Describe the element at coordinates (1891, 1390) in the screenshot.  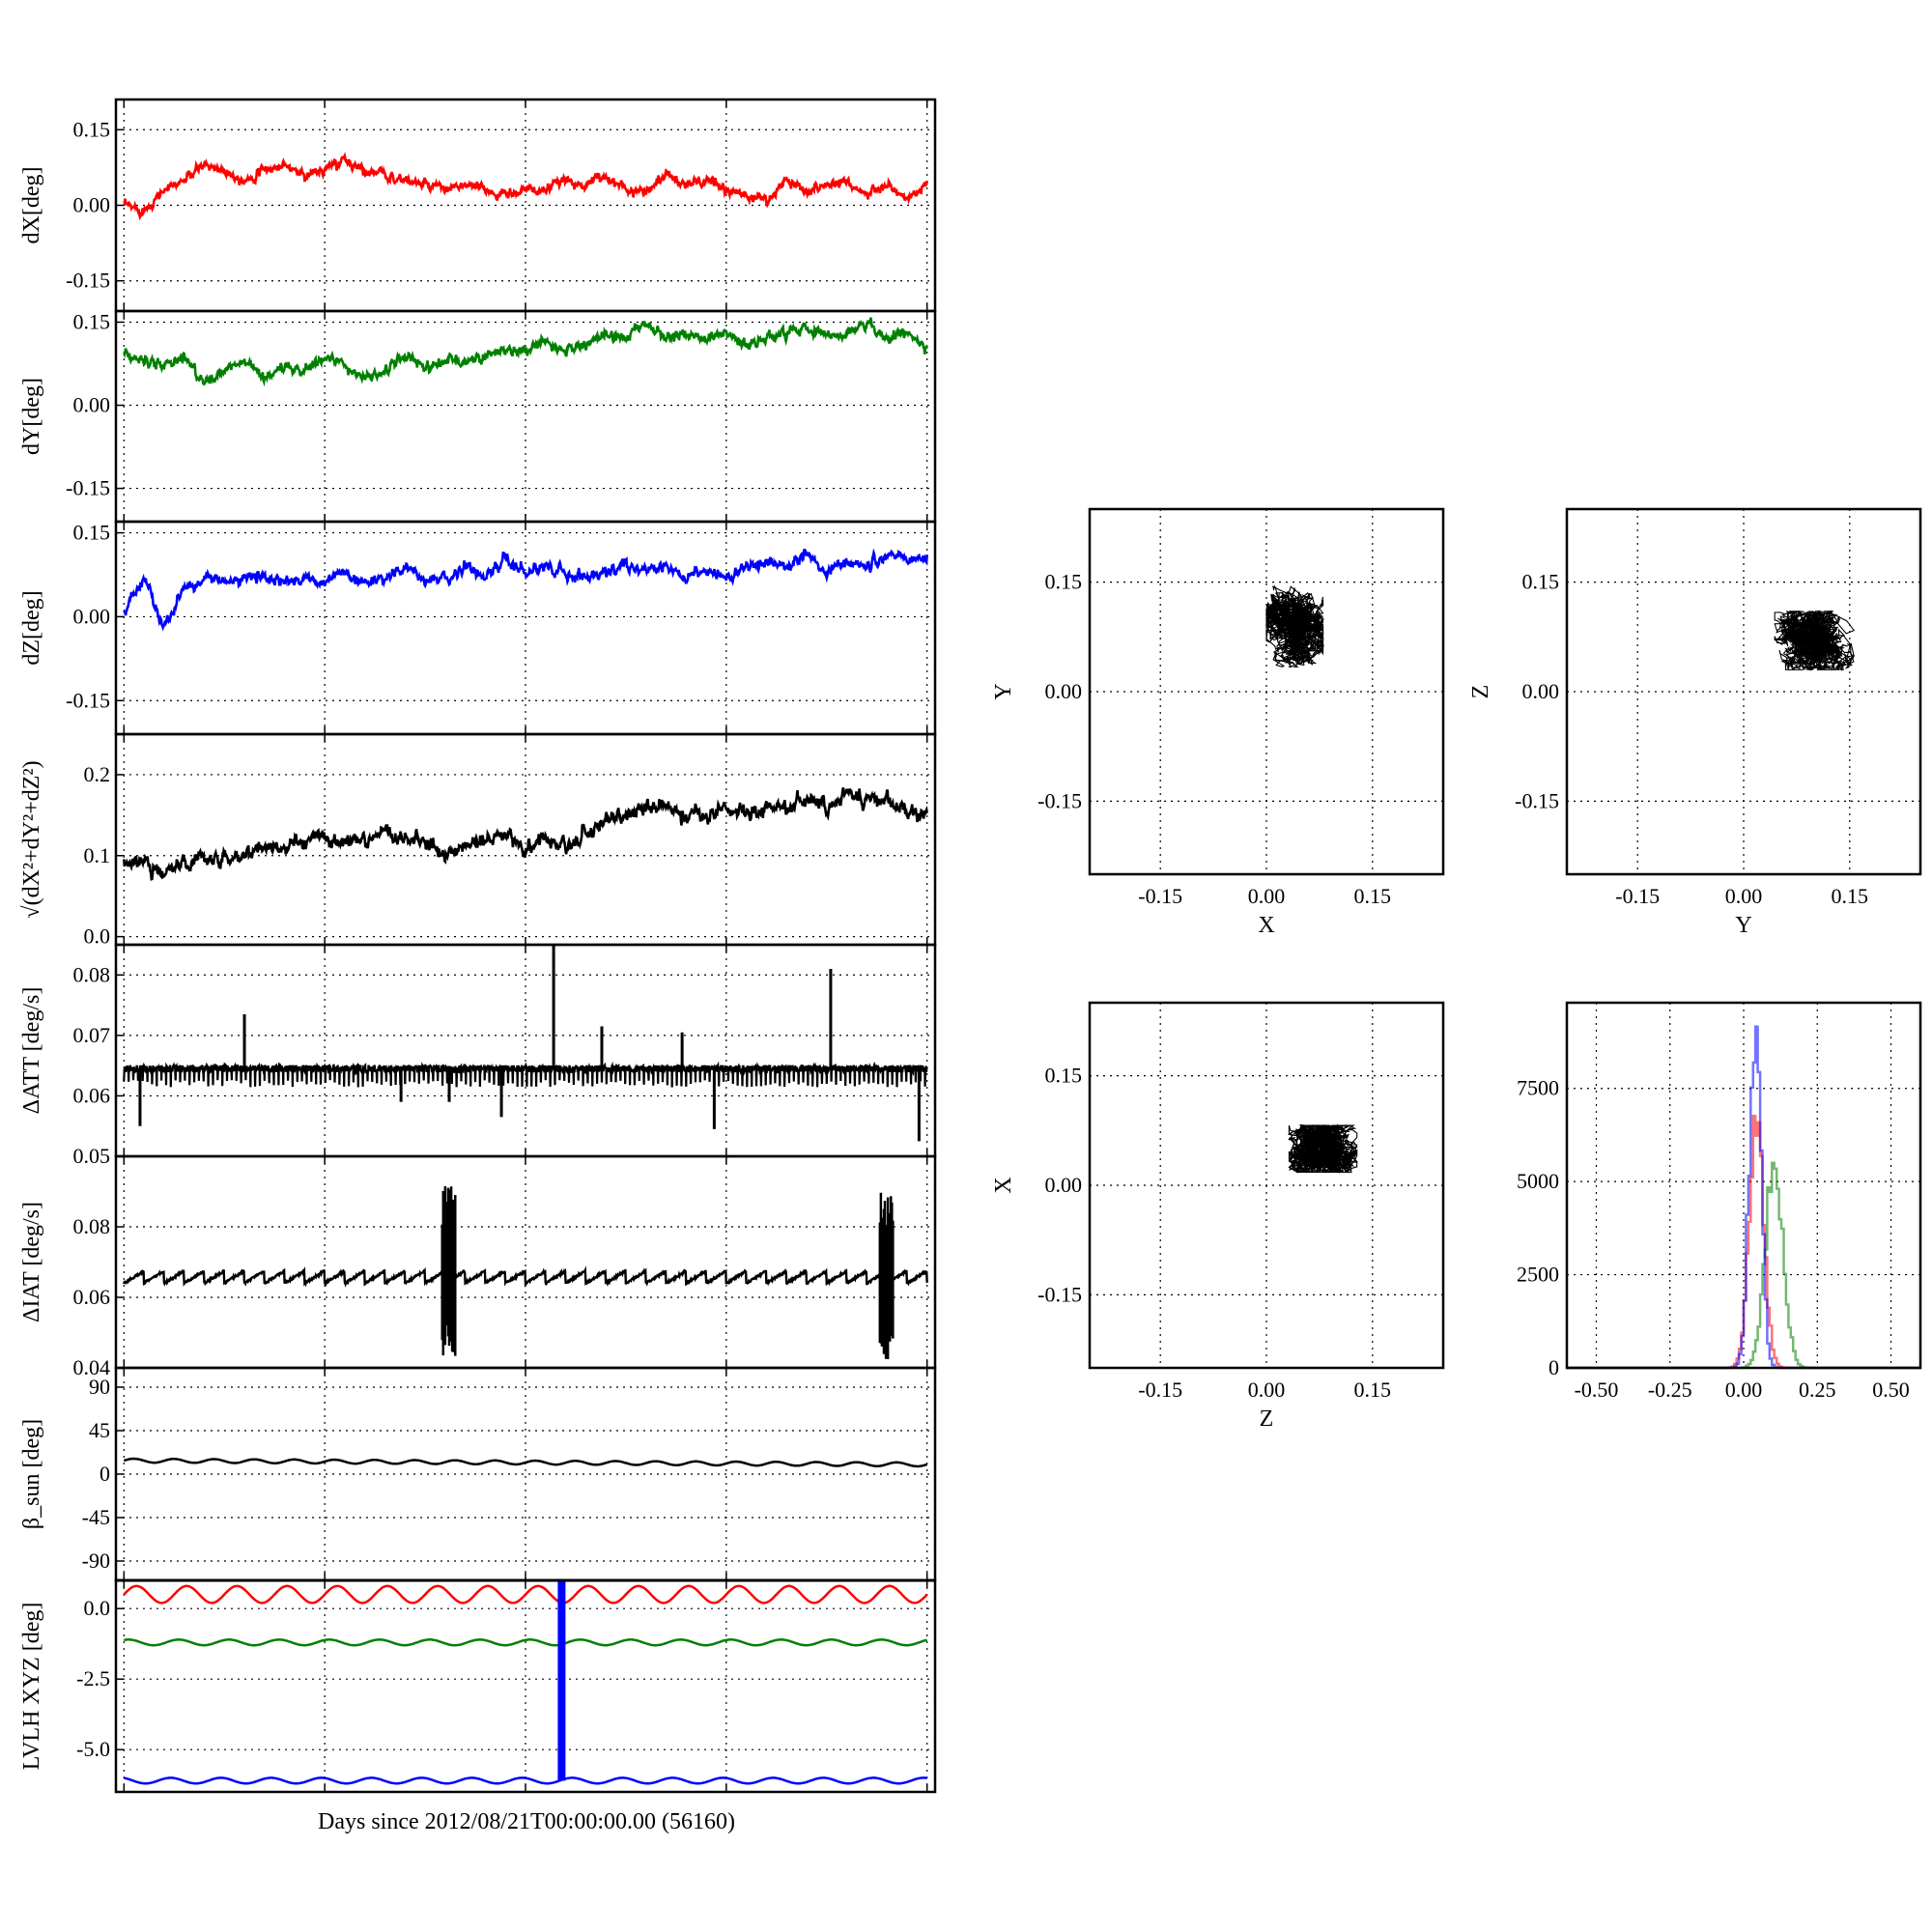
I see `x-tick-label: 0.50` at that location.